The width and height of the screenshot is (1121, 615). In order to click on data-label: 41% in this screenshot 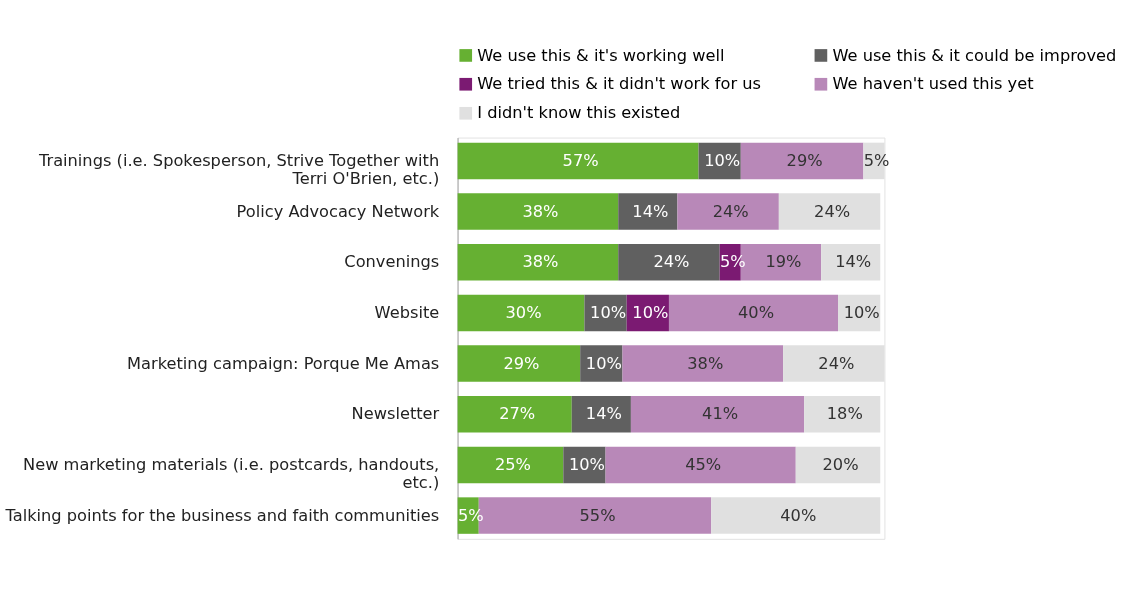, I will do `click(720, 414)`.